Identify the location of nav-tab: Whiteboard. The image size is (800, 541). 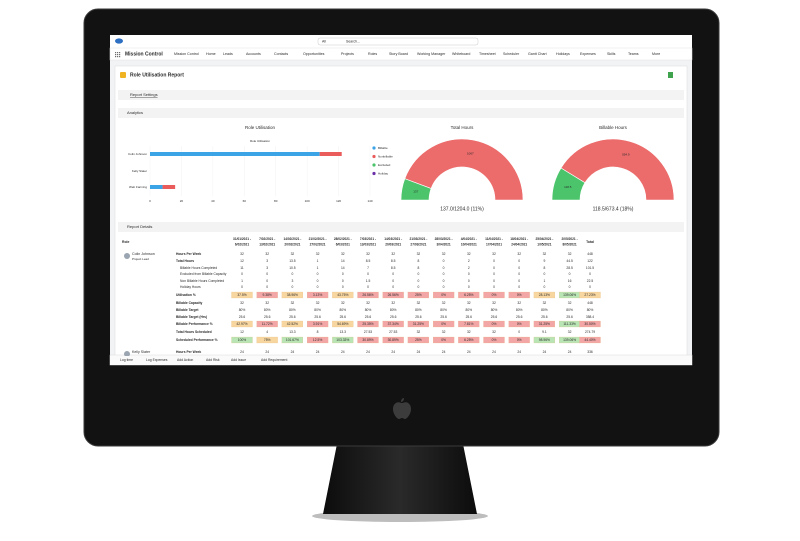
(461, 54).